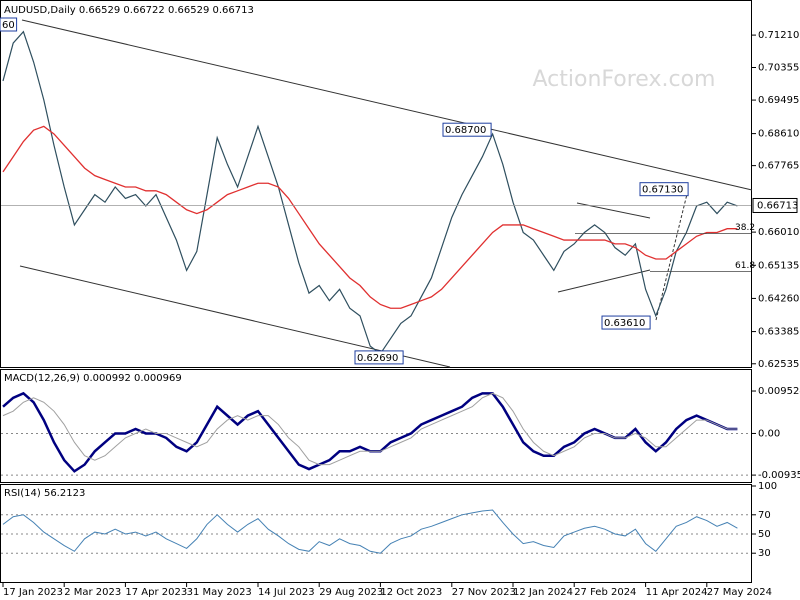  I want to click on fib-label: 38.2, so click(745, 228).